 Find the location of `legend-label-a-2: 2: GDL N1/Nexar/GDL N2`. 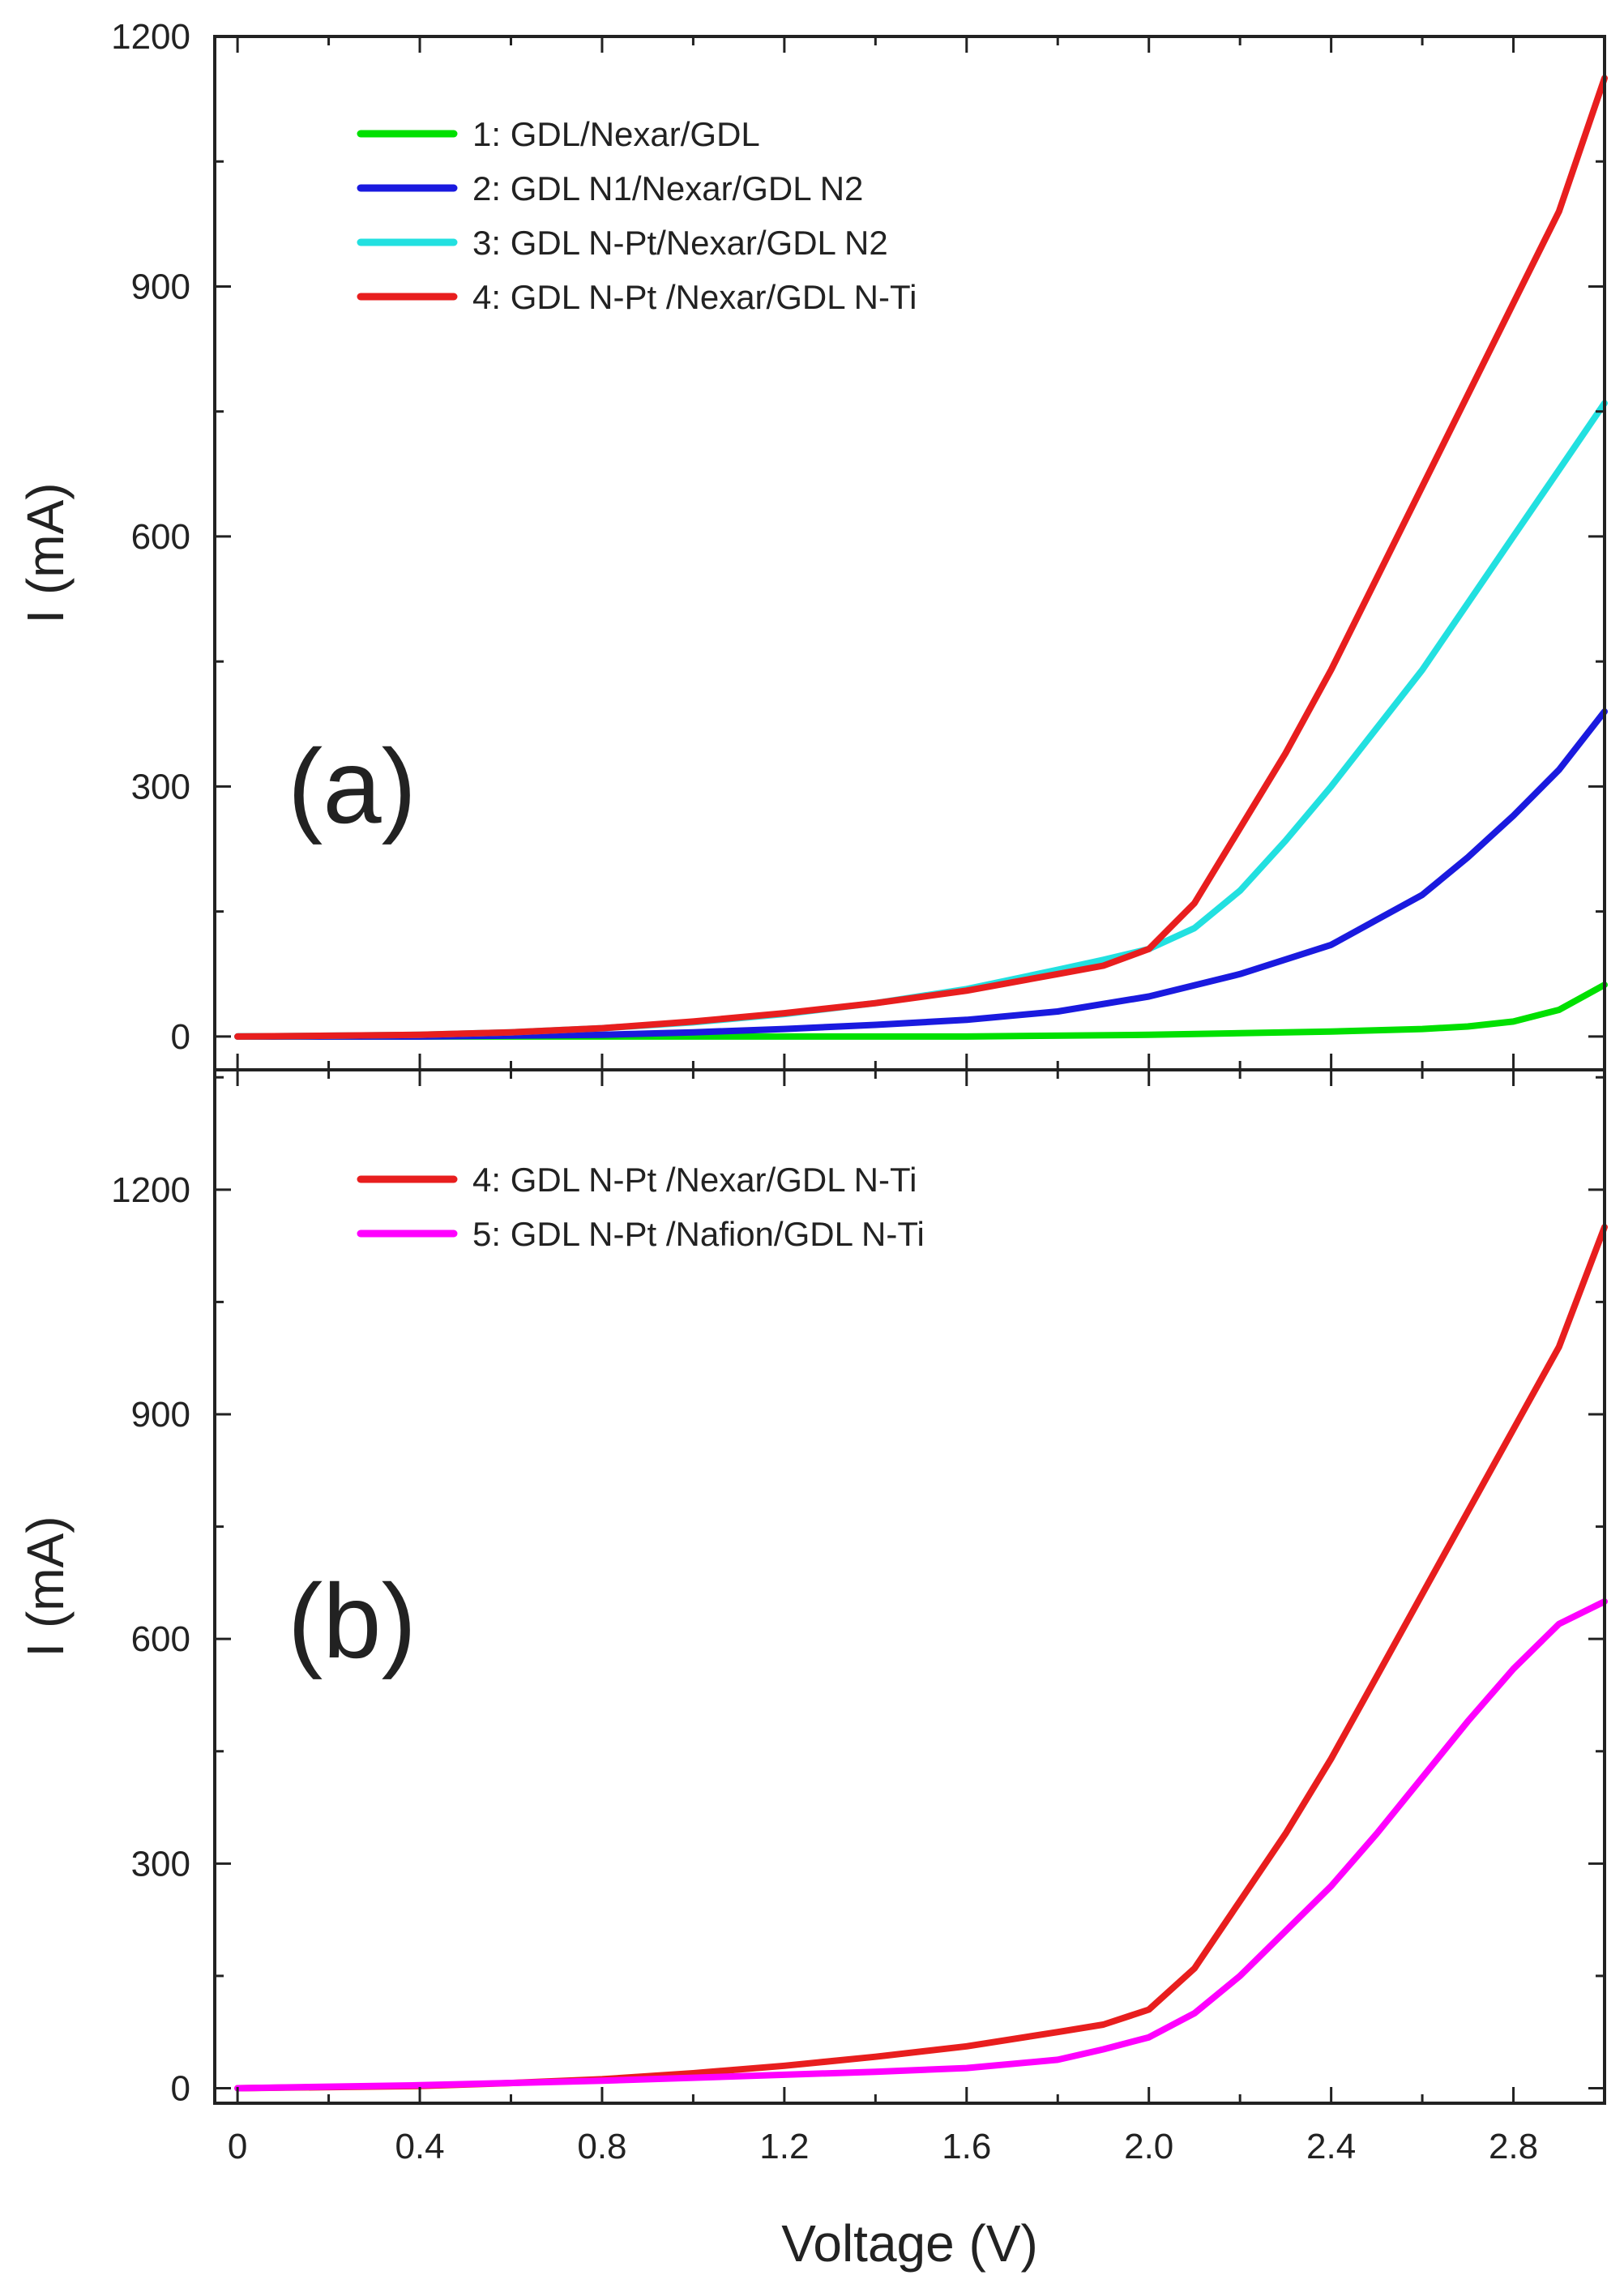

legend-label-a-2: 2: GDL N1/Nexar/GDL N2 is located at coordinates (668, 188).